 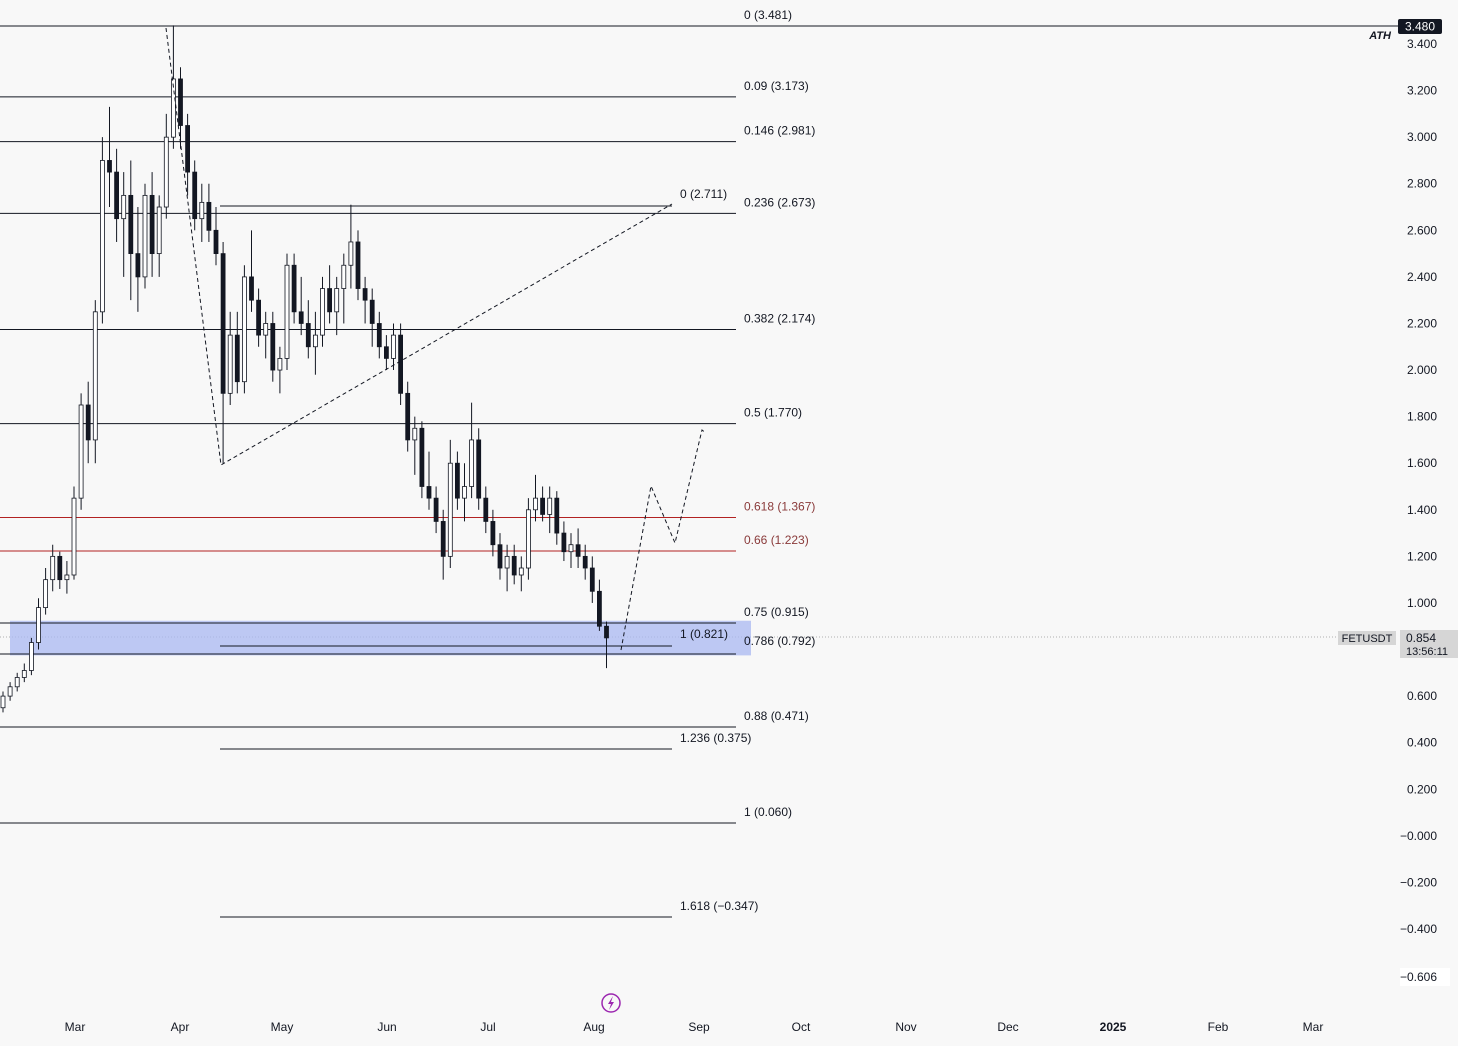 What do you see at coordinates (419, 246) in the screenshot?
I see `triangle-projection` at bounding box center [419, 246].